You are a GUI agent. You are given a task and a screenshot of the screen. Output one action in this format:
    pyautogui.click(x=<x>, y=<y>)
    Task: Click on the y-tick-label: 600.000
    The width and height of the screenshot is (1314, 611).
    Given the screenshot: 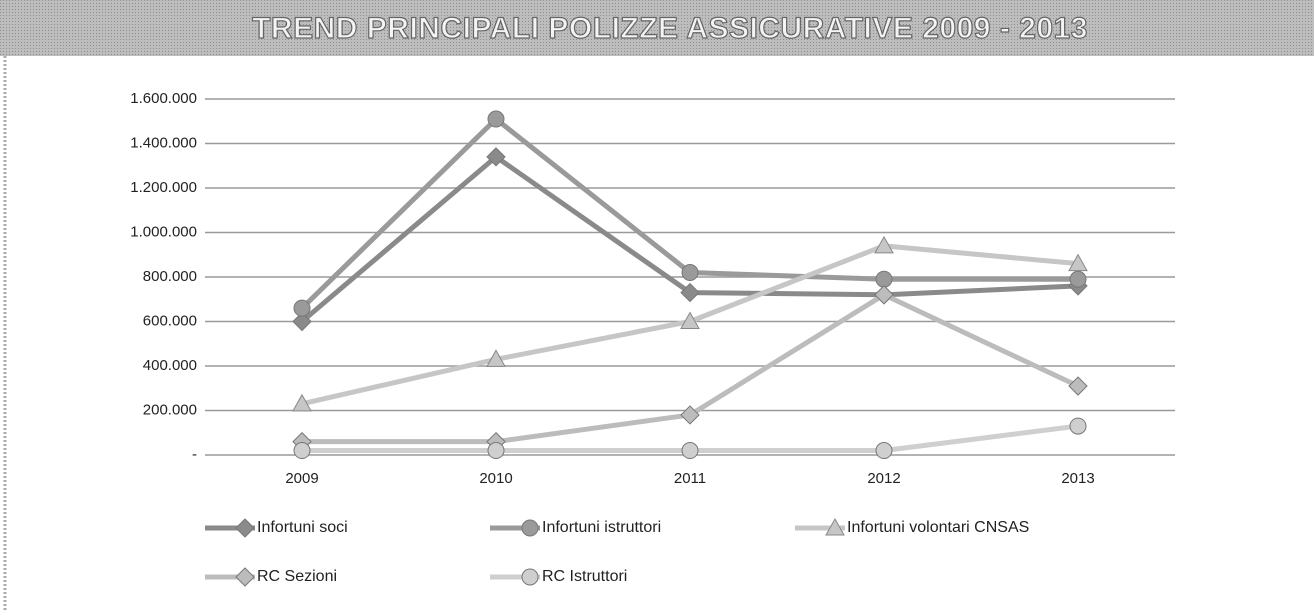 What is the action you would take?
    pyautogui.click(x=170, y=320)
    